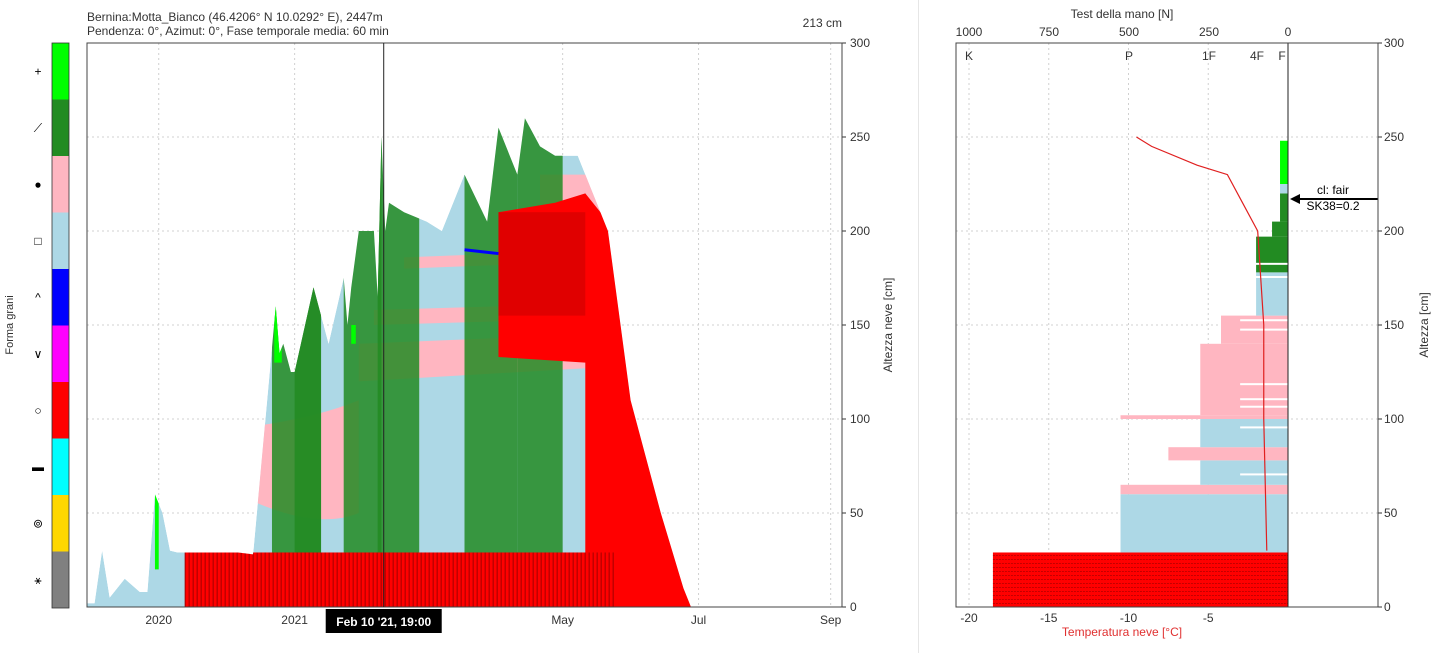 The height and width of the screenshot is (658, 1439). What do you see at coordinates (481, 252) in the screenshot?
I see `layer-depth-hoar` at bounding box center [481, 252].